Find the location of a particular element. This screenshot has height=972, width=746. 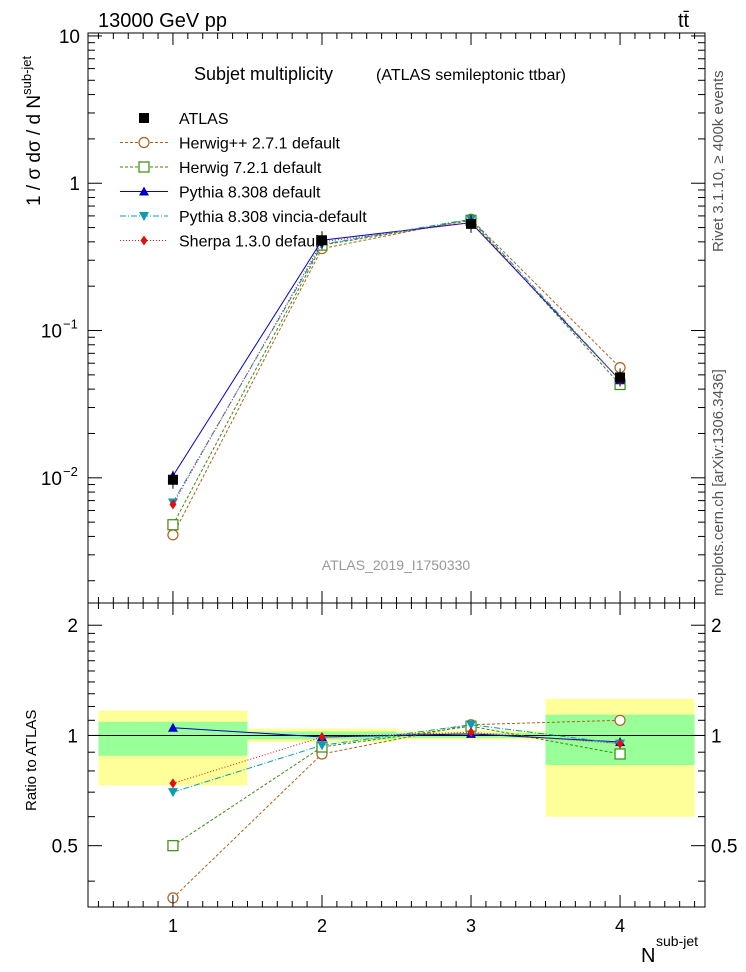

main-y-axis-title: 1 / σ dσ / d Nsub-jet is located at coordinates (32, 130).